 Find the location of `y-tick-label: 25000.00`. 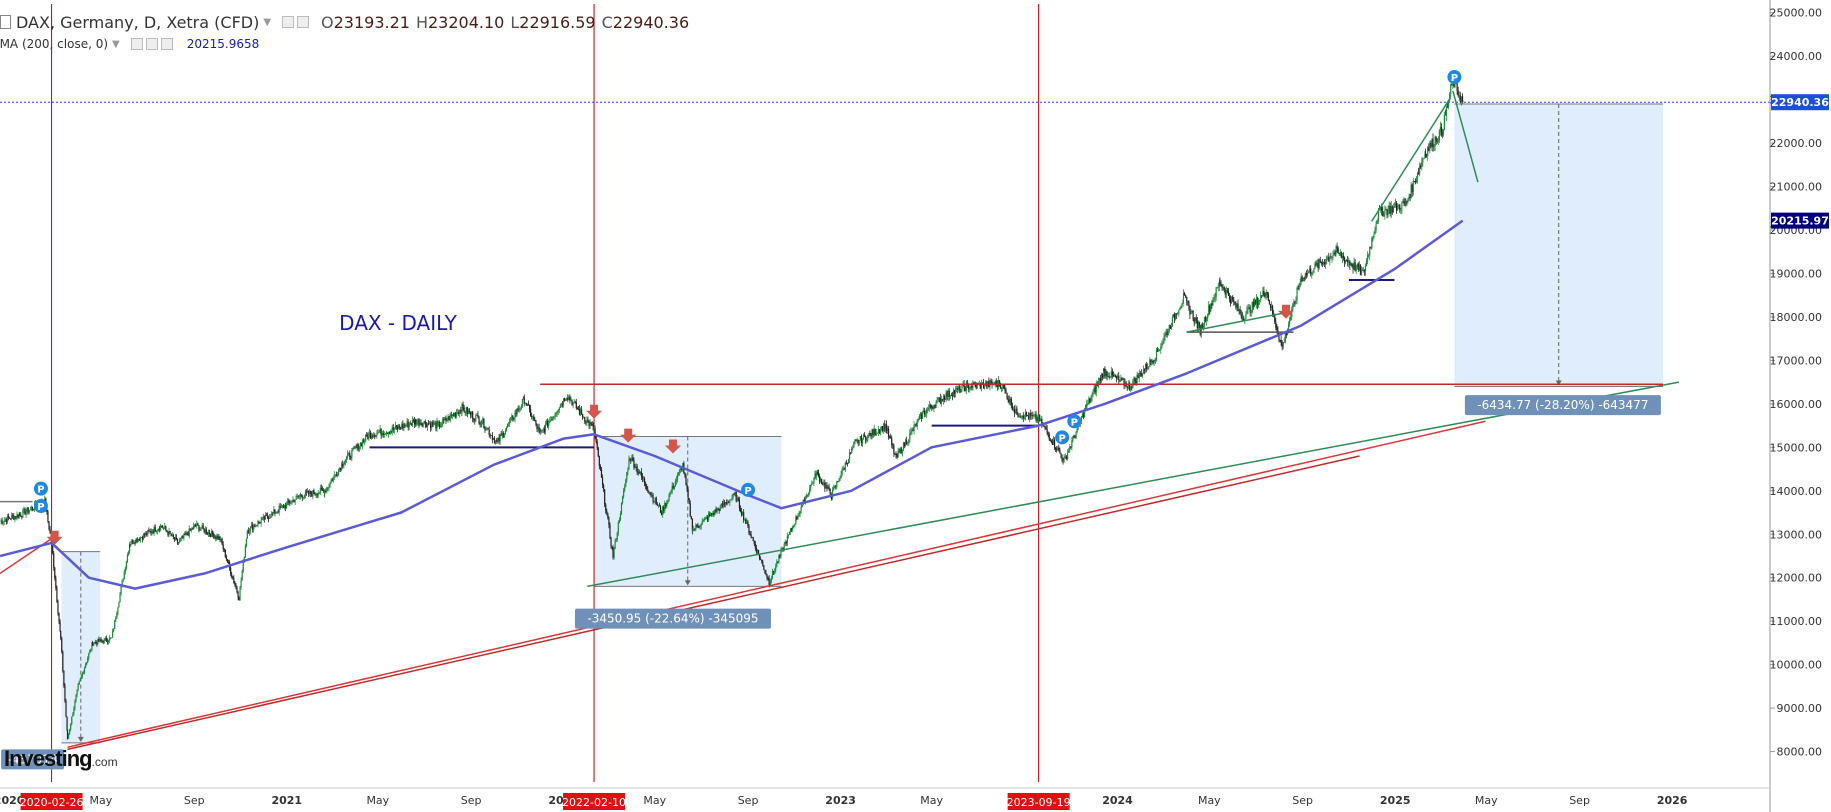

y-tick-label: 25000.00 is located at coordinates (1796, 13).